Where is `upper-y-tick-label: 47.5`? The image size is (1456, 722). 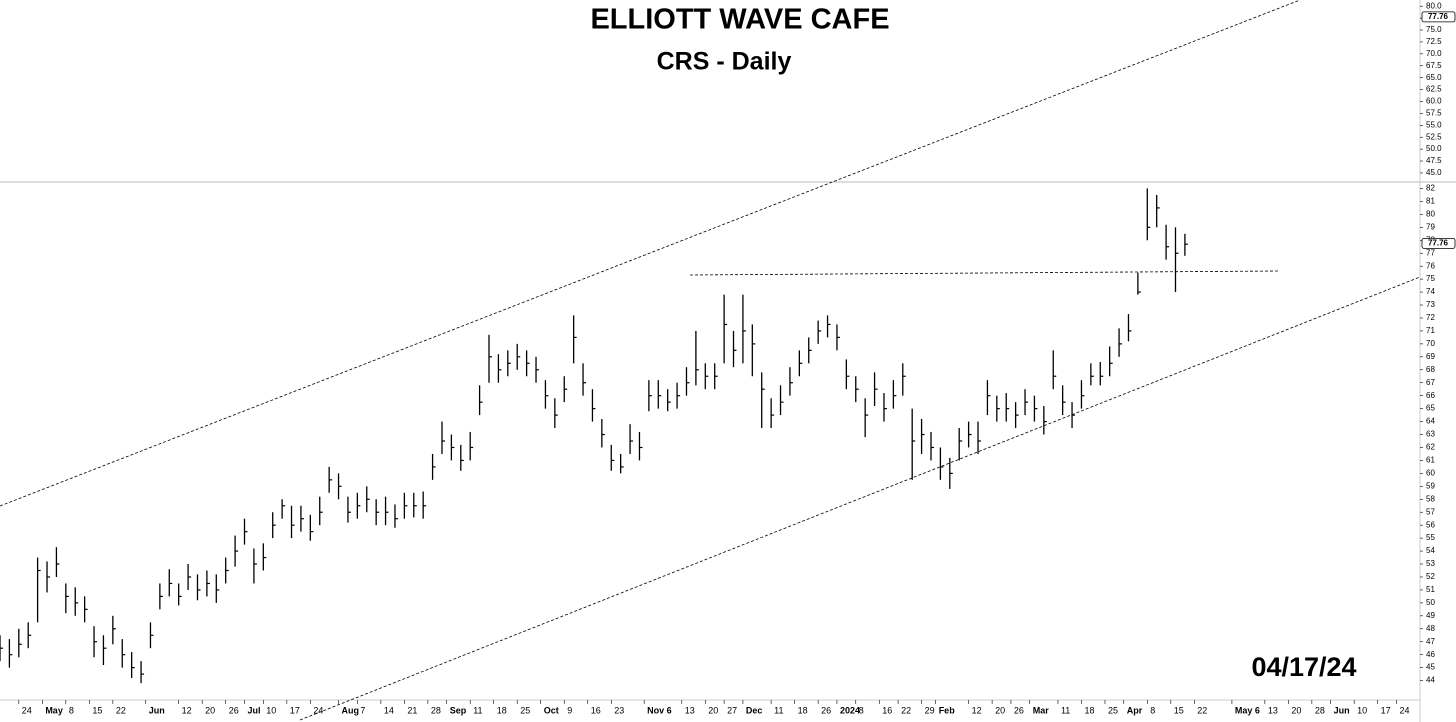
upper-y-tick-label: 47.5 is located at coordinates (1434, 160).